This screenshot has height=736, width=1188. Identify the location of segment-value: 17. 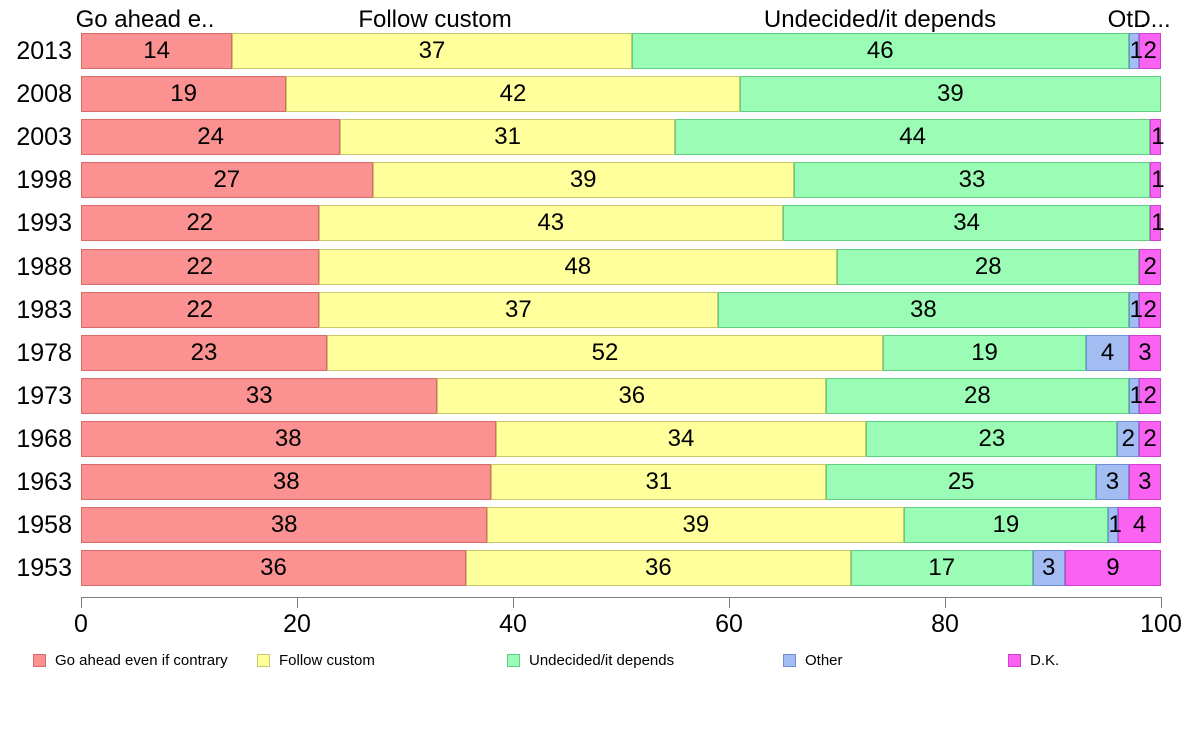
(942, 568).